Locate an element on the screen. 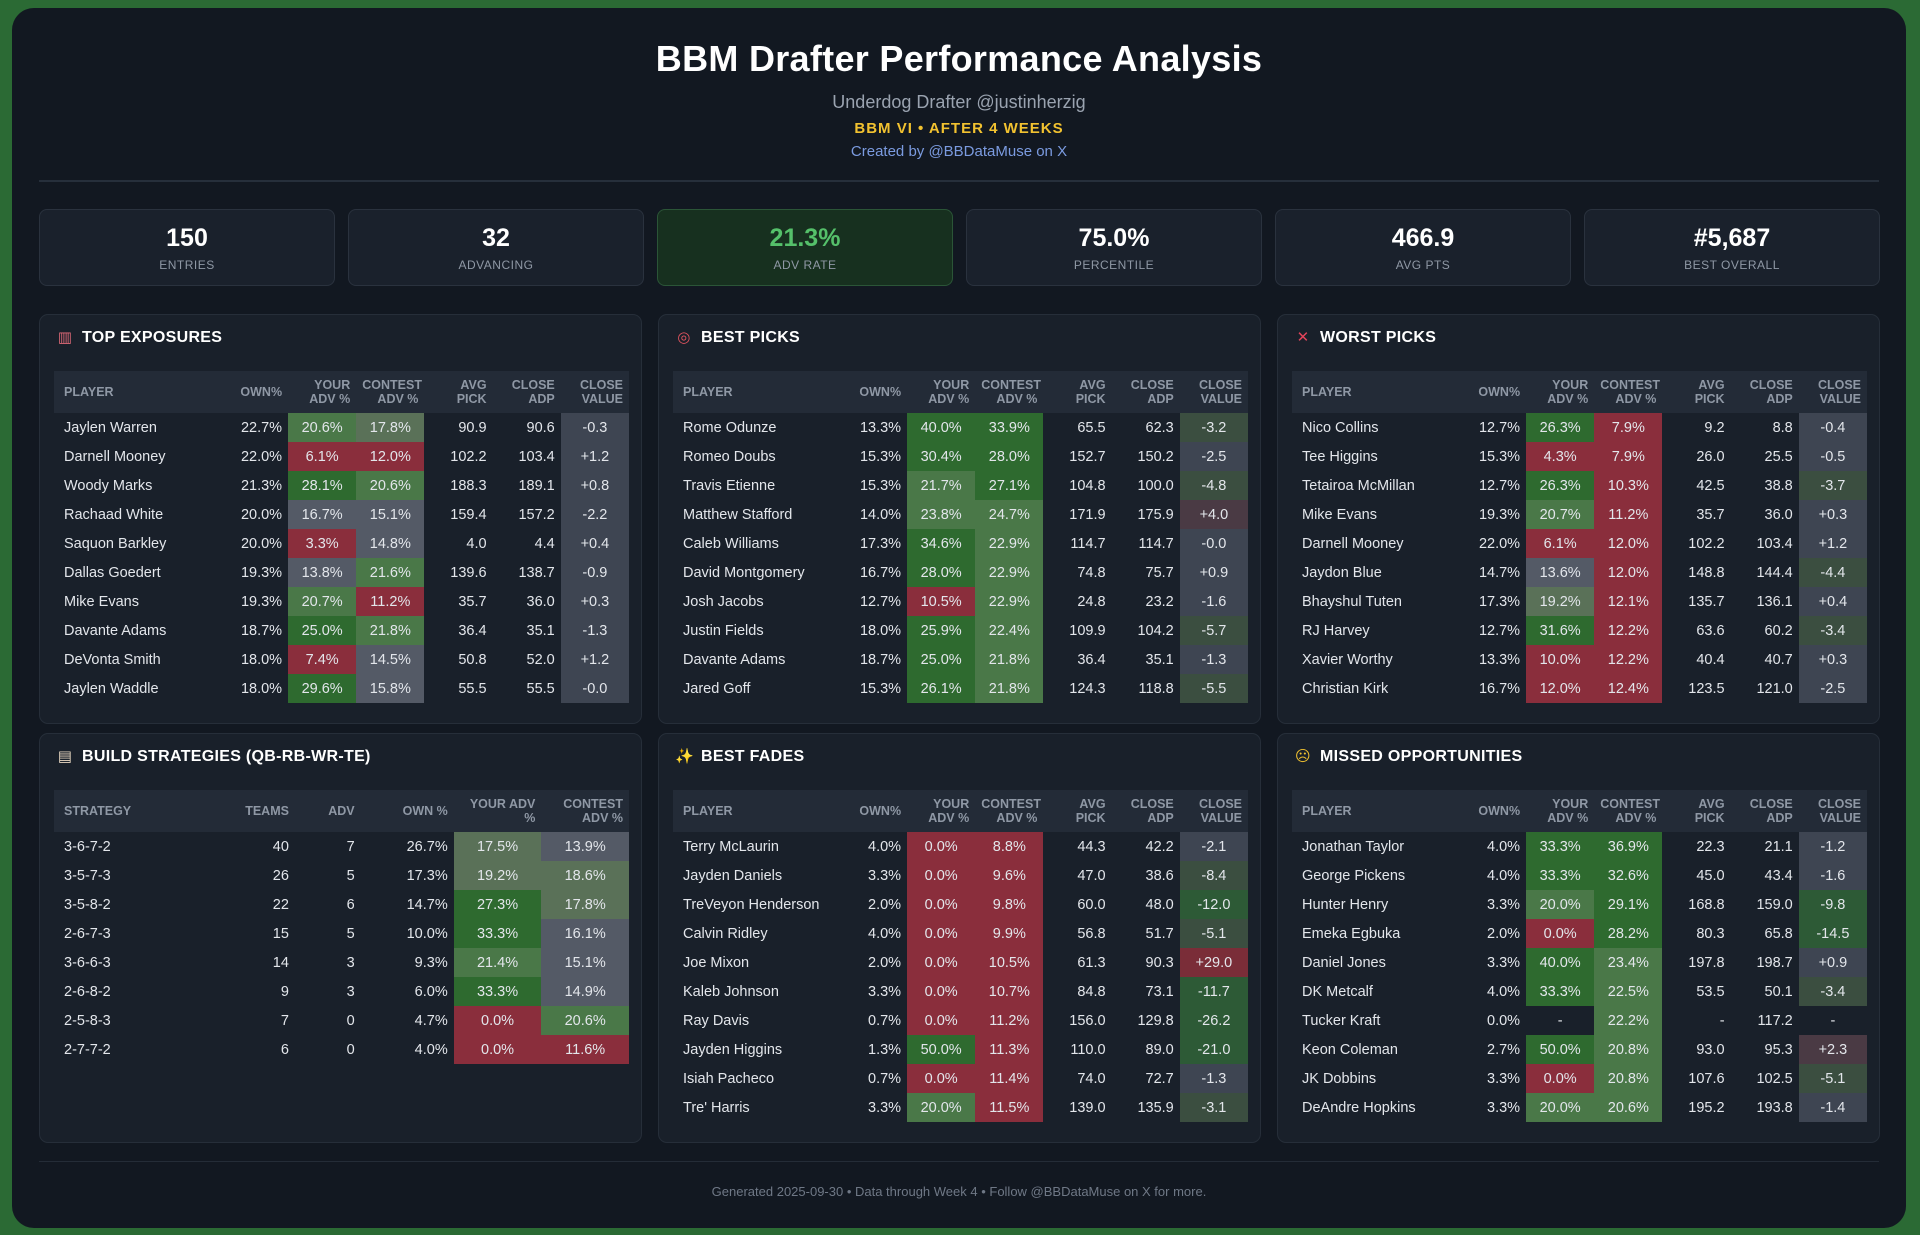 The height and width of the screenshot is (1235, 1920). table-row: Jared Goff 15.3% 26.1% 21.8% 124.3 118.8 -5.5 is located at coordinates (960, 688).